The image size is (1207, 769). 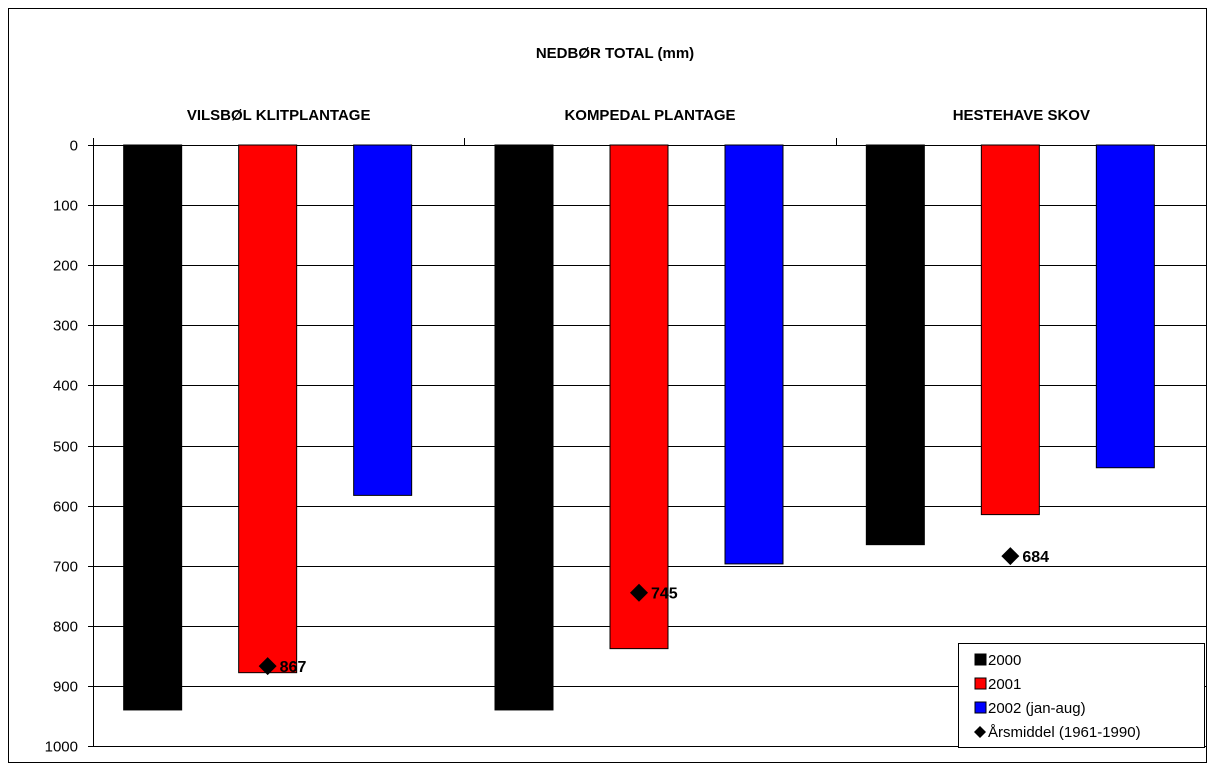 What do you see at coordinates (615, 53) in the screenshot?
I see `chart-title: NEDBØR TOTAL (mm)` at bounding box center [615, 53].